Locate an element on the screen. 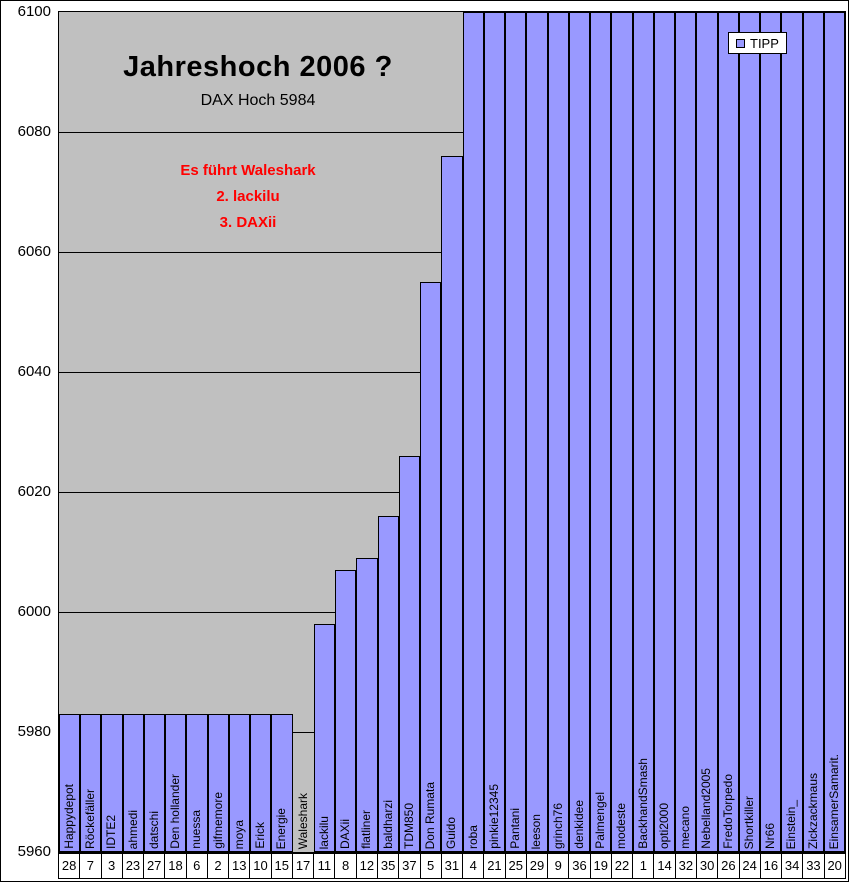 The width and height of the screenshot is (849, 882). bar-energie is located at coordinates (282, 783).